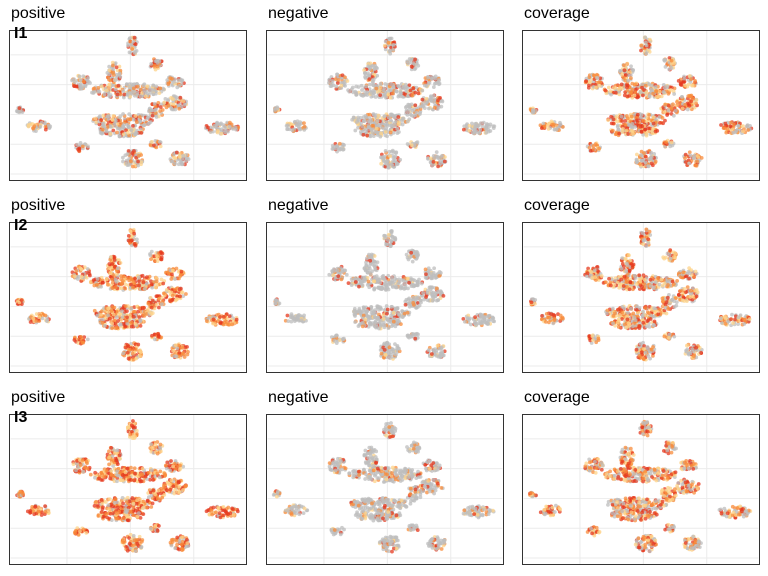 The height and width of the screenshot is (576, 768). Describe the element at coordinates (38, 205) in the screenshot. I see `panel-title: positive` at that location.